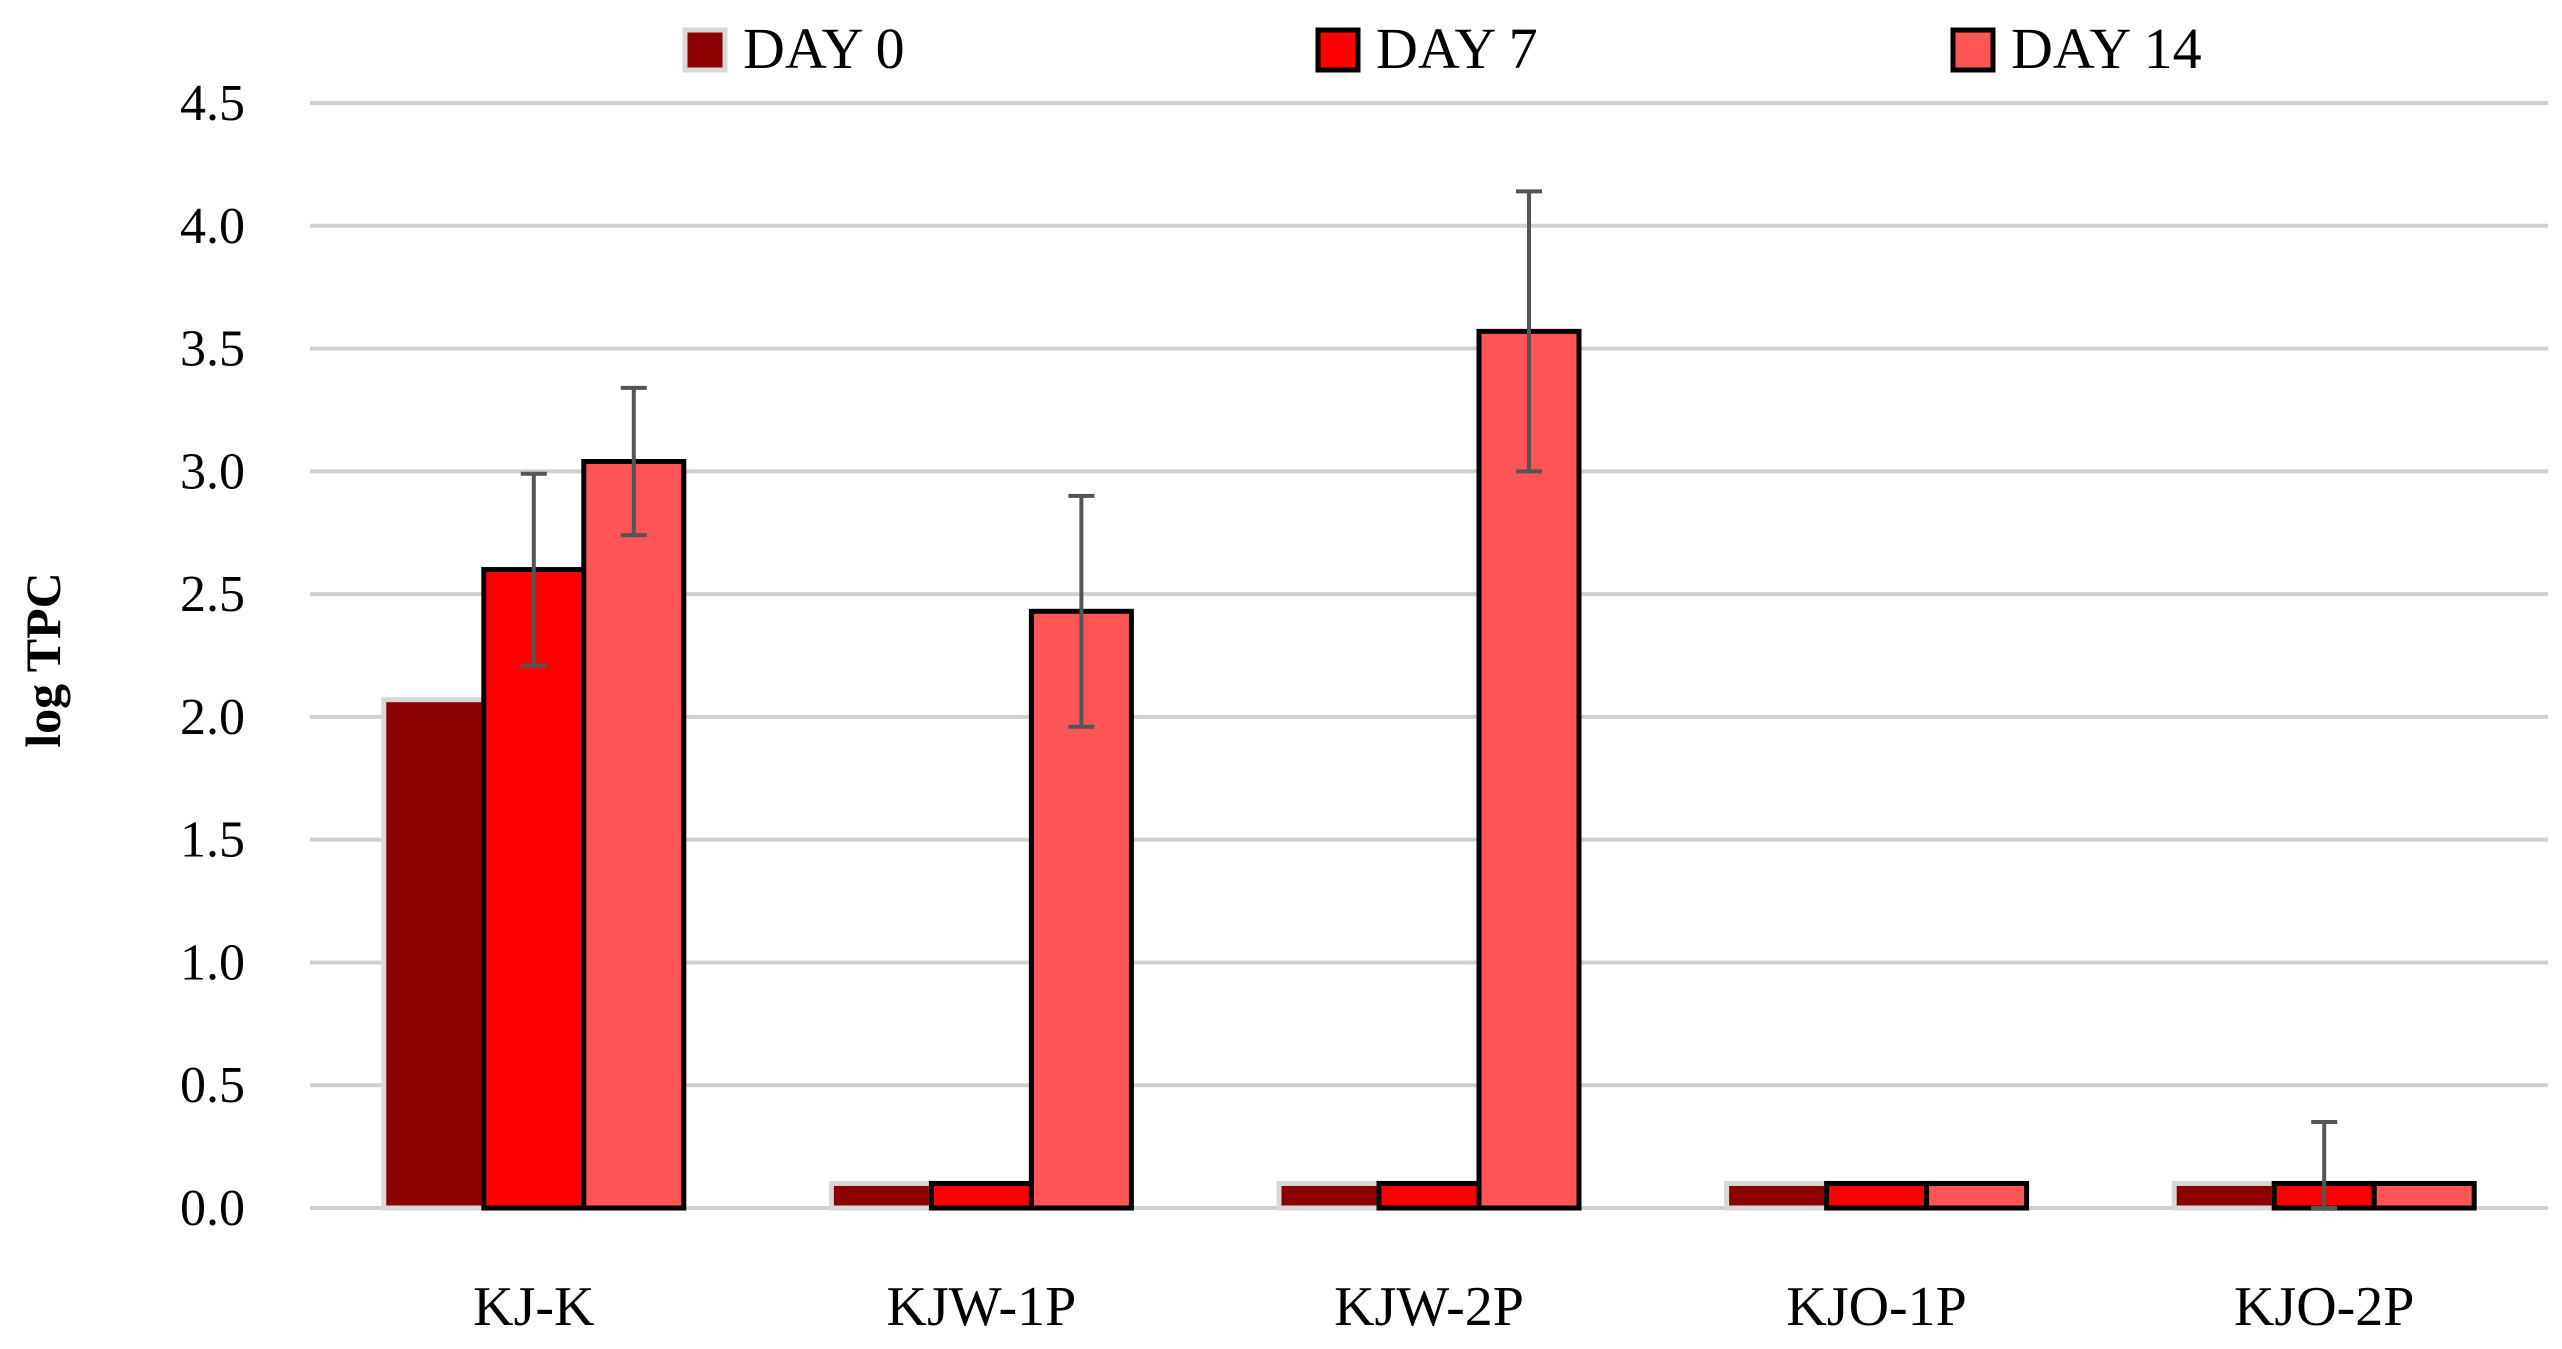  I want to click on x-tick-label: KJO-2P, so click(2324, 1307).